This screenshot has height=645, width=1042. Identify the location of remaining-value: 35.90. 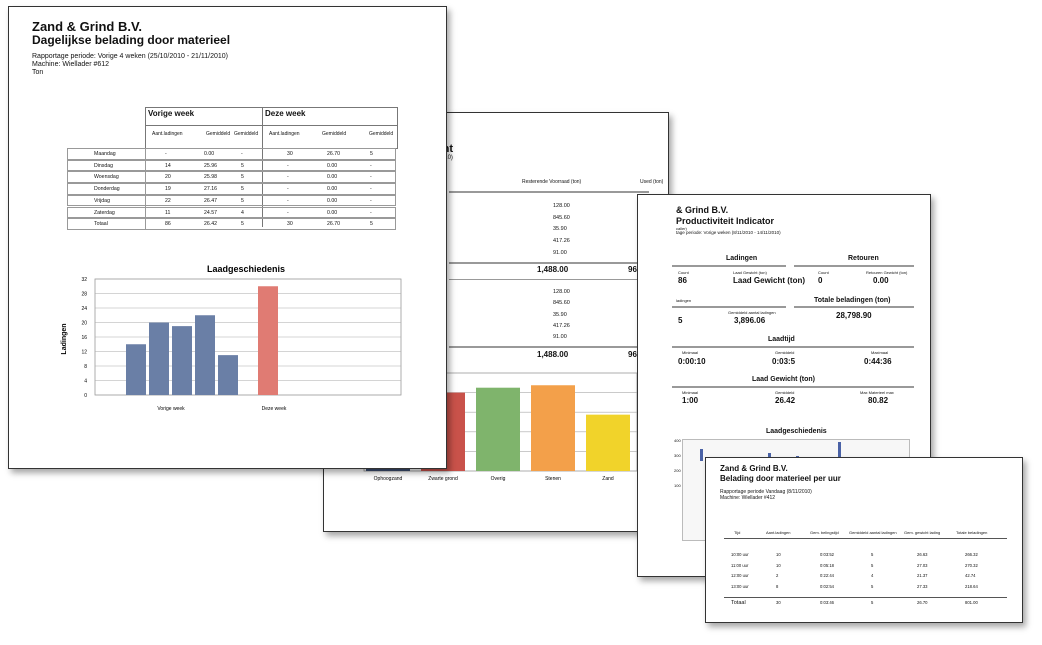
(560, 314).